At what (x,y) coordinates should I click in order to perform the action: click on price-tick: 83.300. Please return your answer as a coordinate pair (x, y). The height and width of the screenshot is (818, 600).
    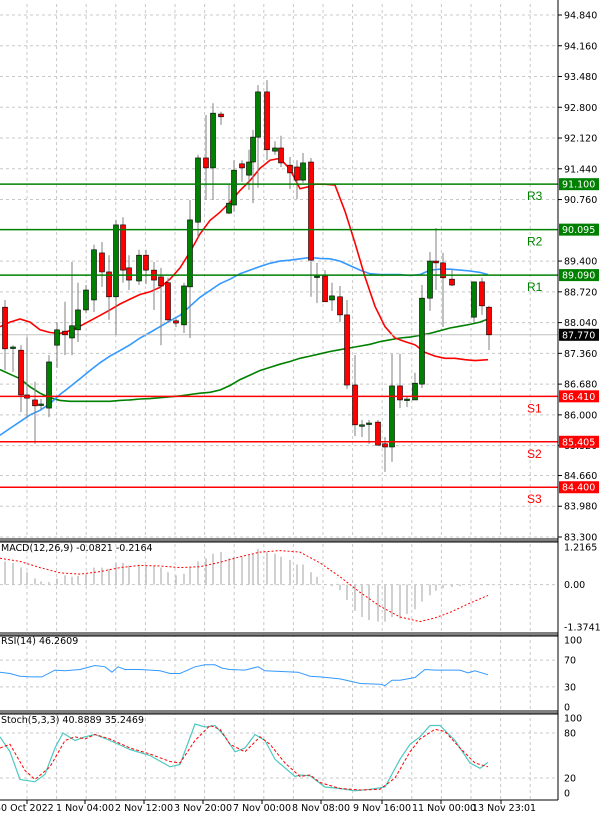
    Looking at the image, I should click on (580, 538).